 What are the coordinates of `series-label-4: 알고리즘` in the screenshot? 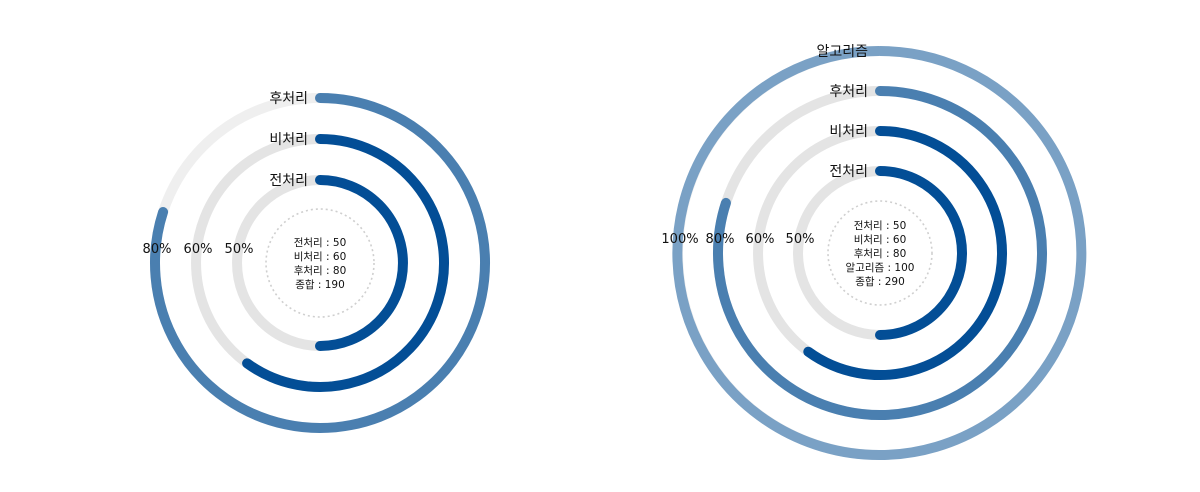 It's located at (842, 52).